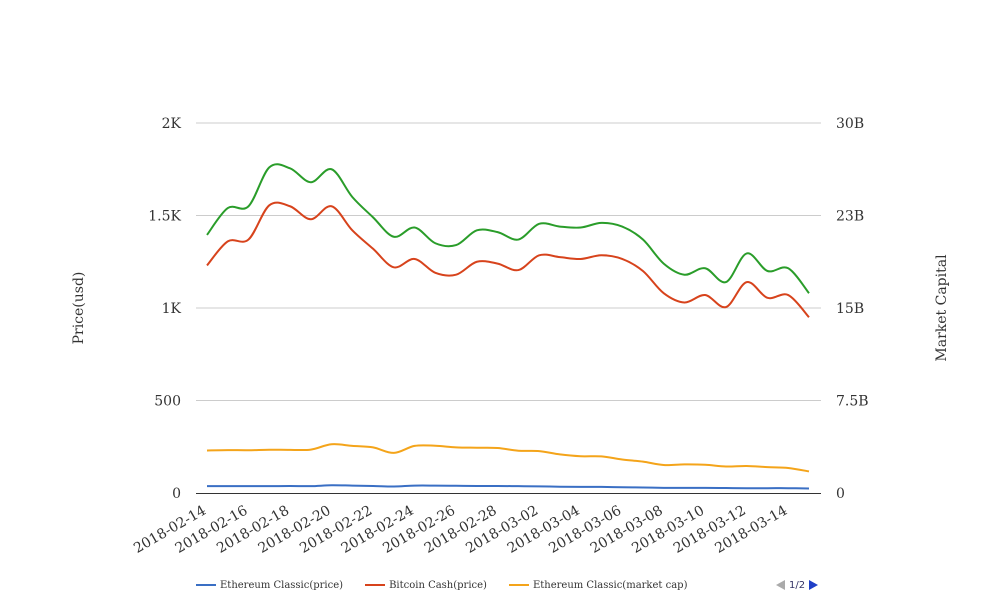  What do you see at coordinates (780, 585) in the screenshot?
I see `legend-prev-page-icon` at bounding box center [780, 585].